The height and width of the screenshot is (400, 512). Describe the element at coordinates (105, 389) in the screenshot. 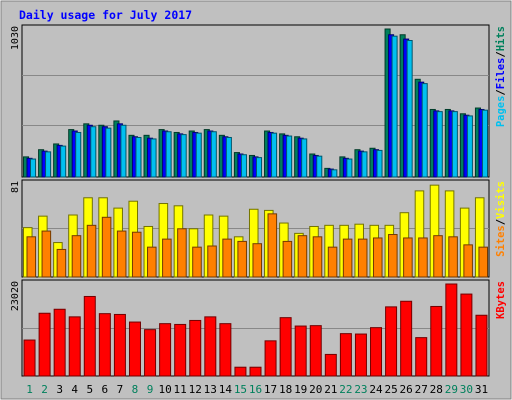

I see `x-tick-label: 6` at that location.